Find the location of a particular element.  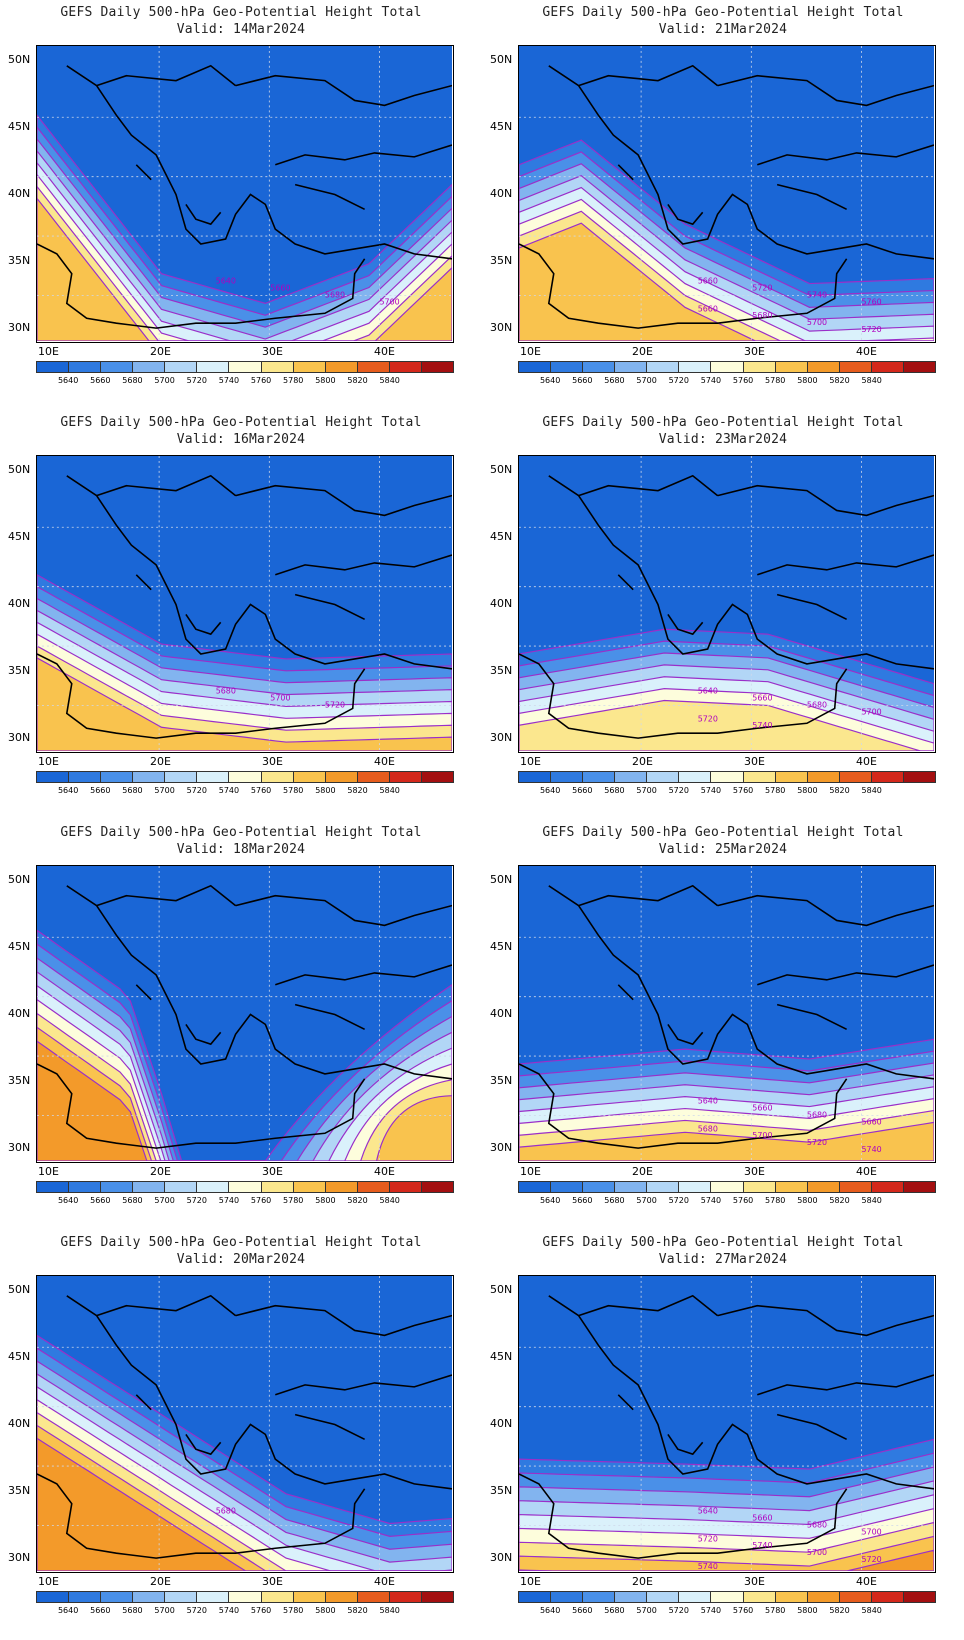

map-canvas: 5640 5660 5680 5700 5720 5740 5700 5720 5740 is located at coordinates (726, 1423).